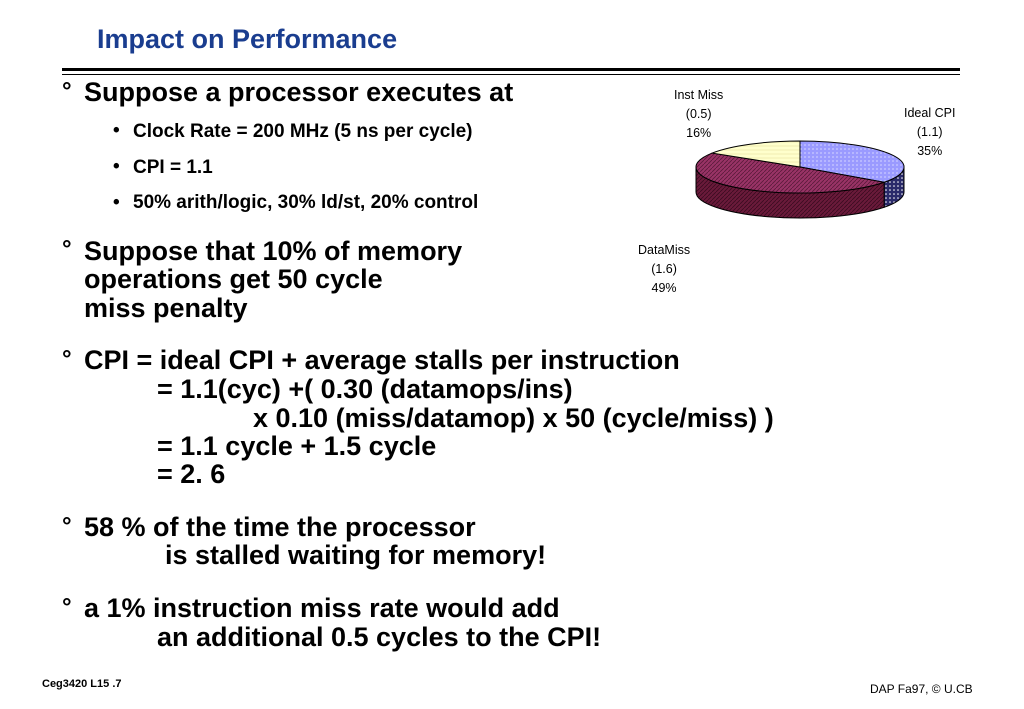  Describe the element at coordinates (247, 39) in the screenshot. I see `slide-title: Impact on Performance` at that location.